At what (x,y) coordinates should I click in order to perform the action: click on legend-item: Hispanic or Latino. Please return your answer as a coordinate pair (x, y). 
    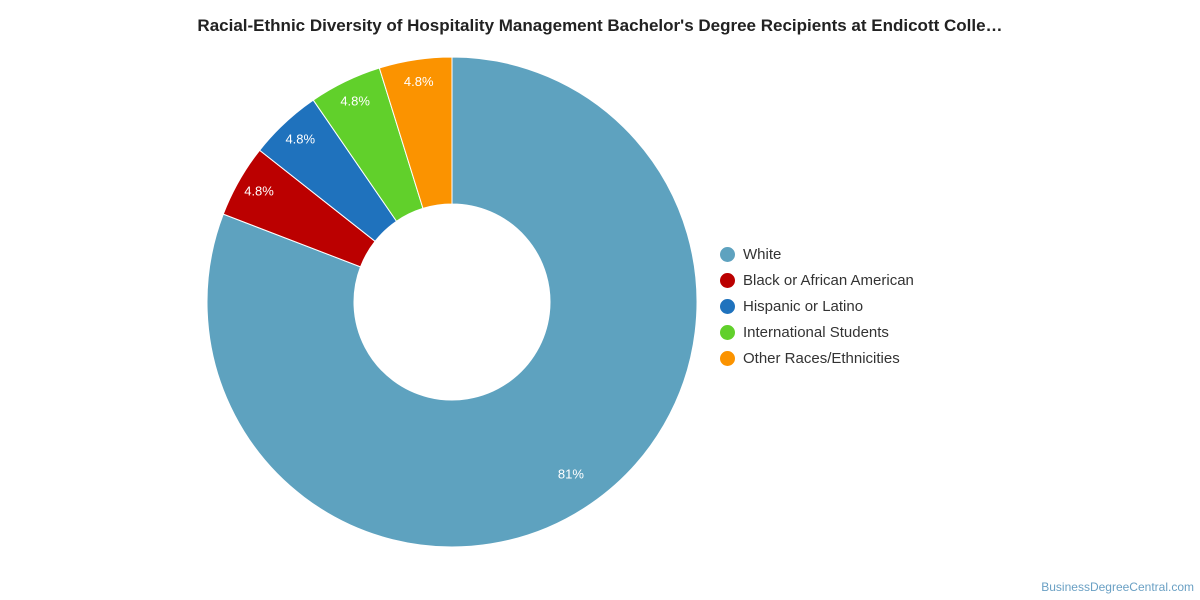
    Looking at the image, I should click on (817, 306).